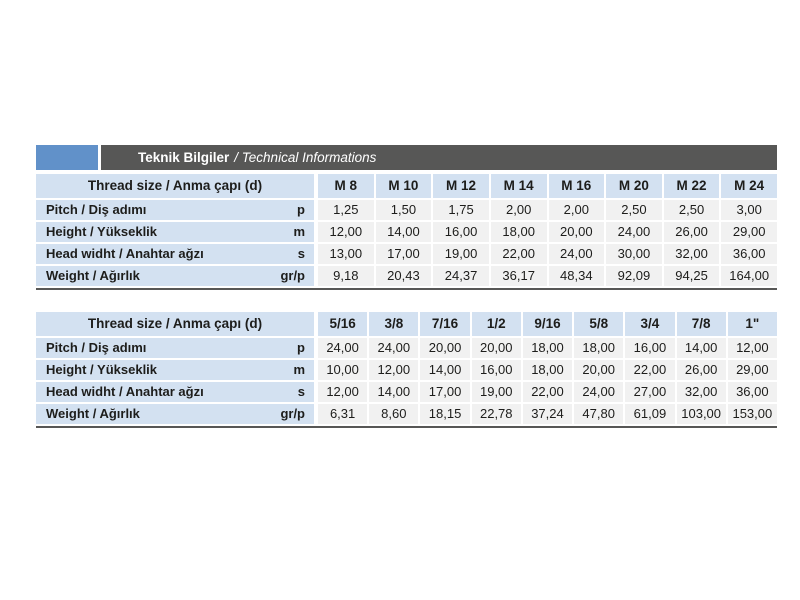 The height and width of the screenshot is (600, 800). What do you see at coordinates (439, 157) in the screenshot?
I see `section-title-bar: Teknik Bilgiler / Technical Informations` at bounding box center [439, 157].